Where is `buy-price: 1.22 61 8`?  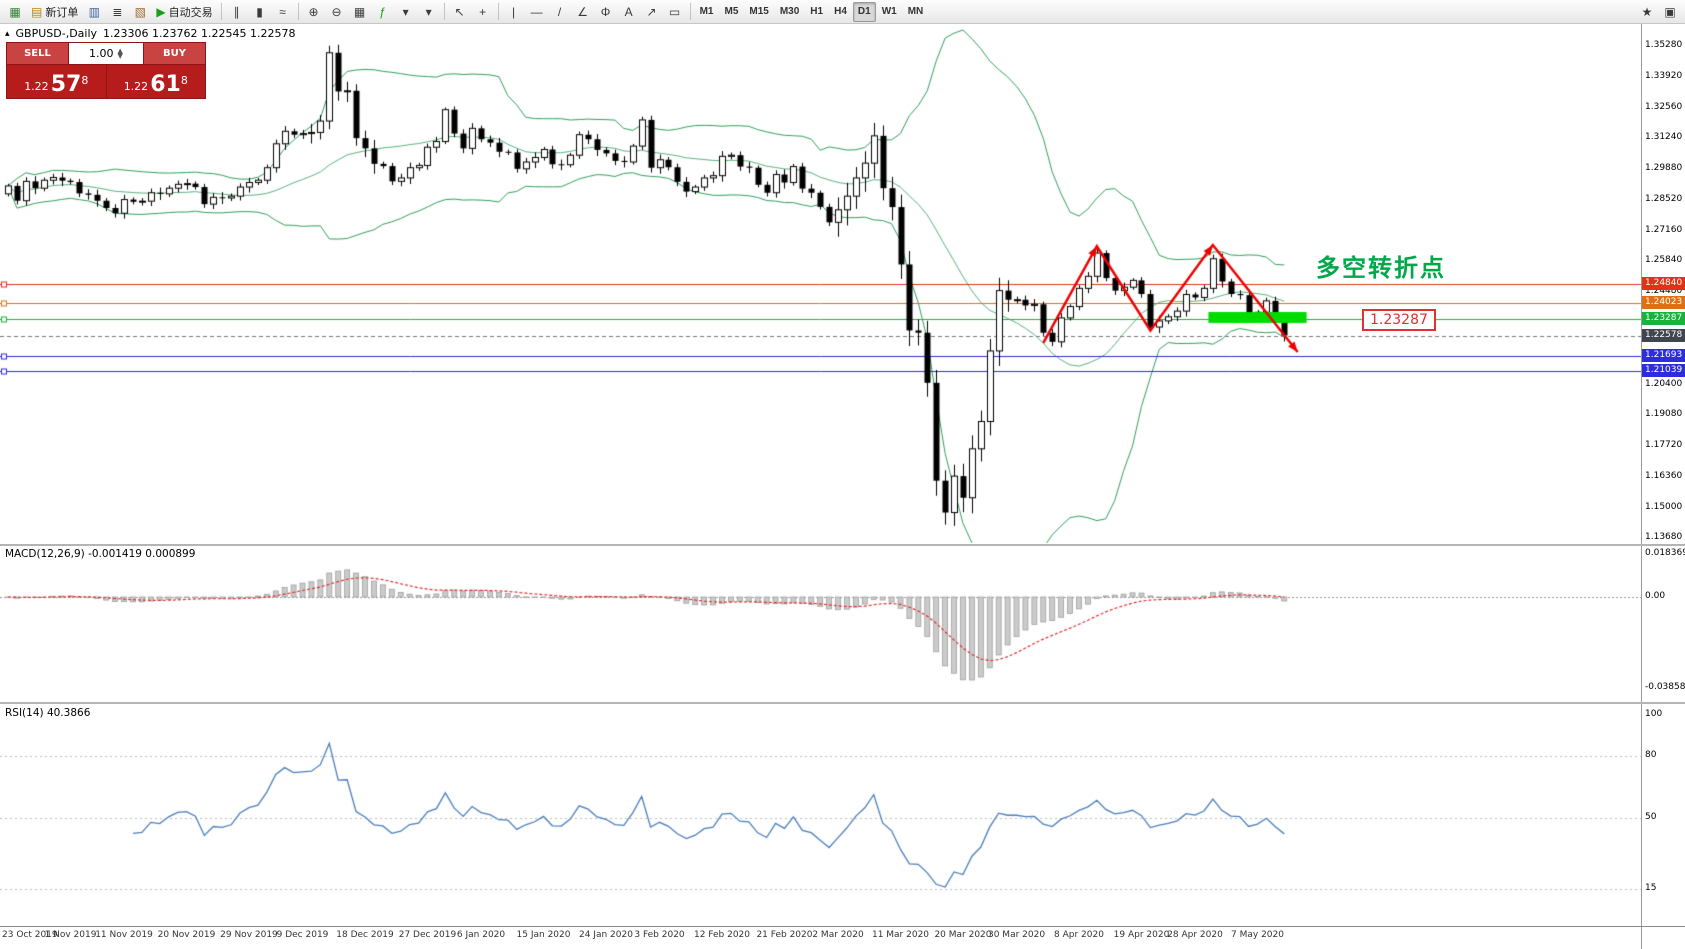
buy-price: 1.22 61 8 is located at coordinates (155, 81).